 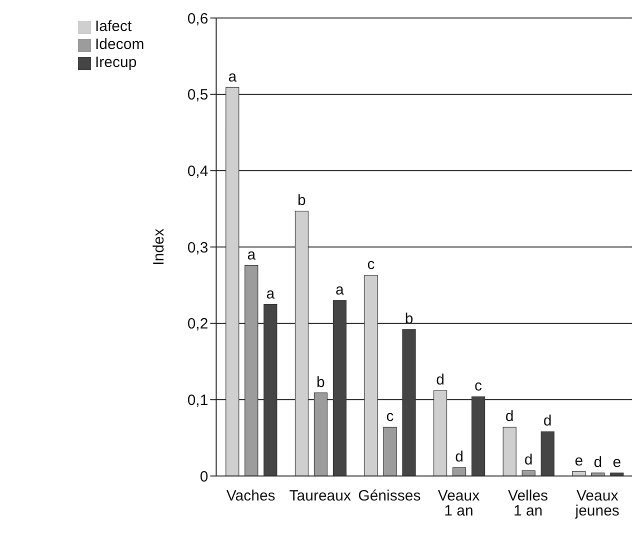 I want to click on x-tick-label: Taureaux, so click(x=320, y=496).